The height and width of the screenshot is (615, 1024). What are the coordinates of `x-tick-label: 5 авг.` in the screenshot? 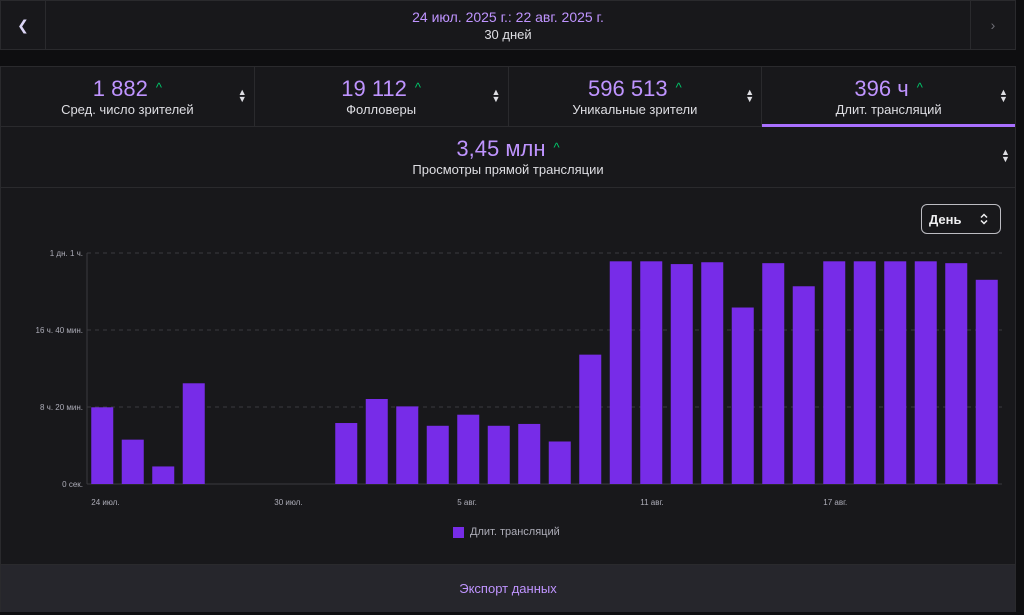 It's located at (467, 502).